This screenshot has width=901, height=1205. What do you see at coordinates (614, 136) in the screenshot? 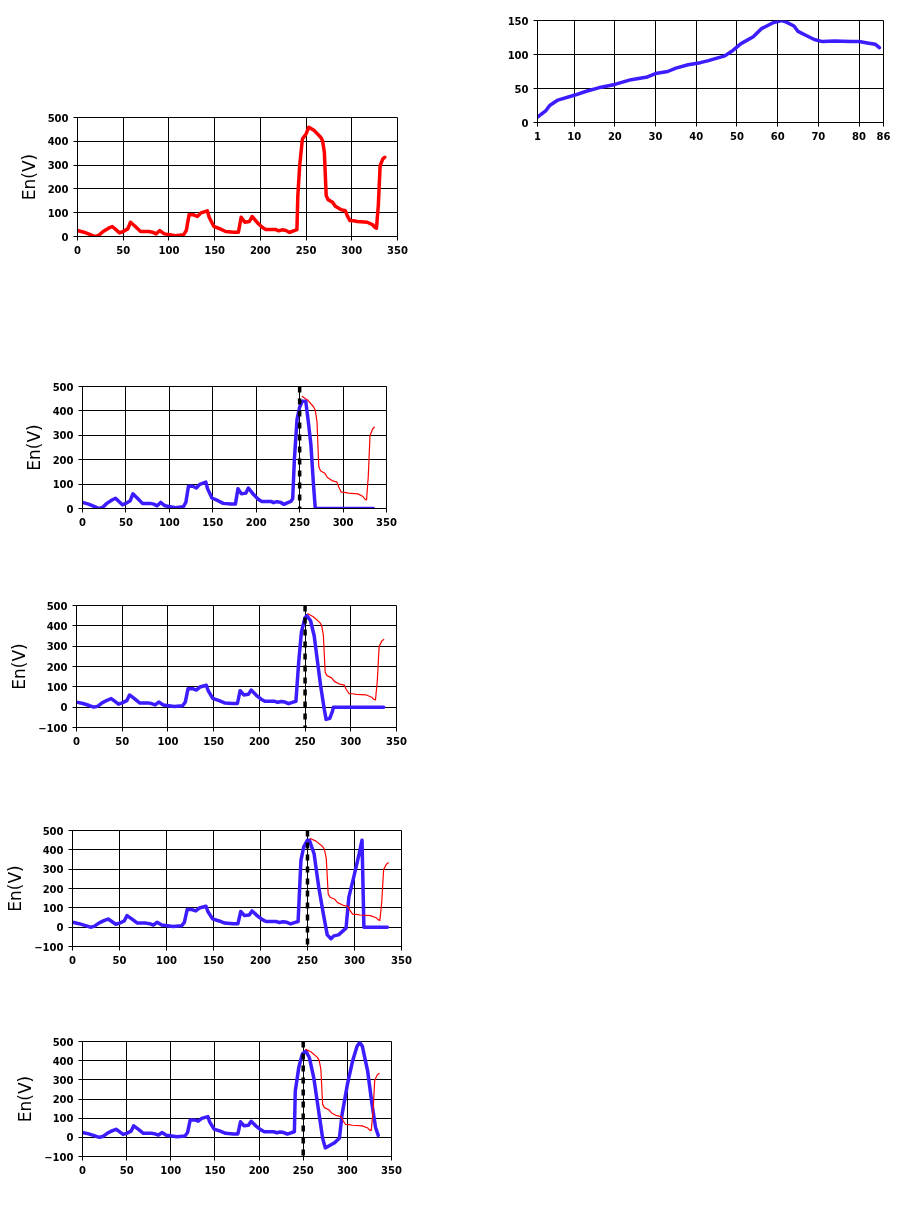
I see `x-tick-label: 20` at bounding box center [614, 136].